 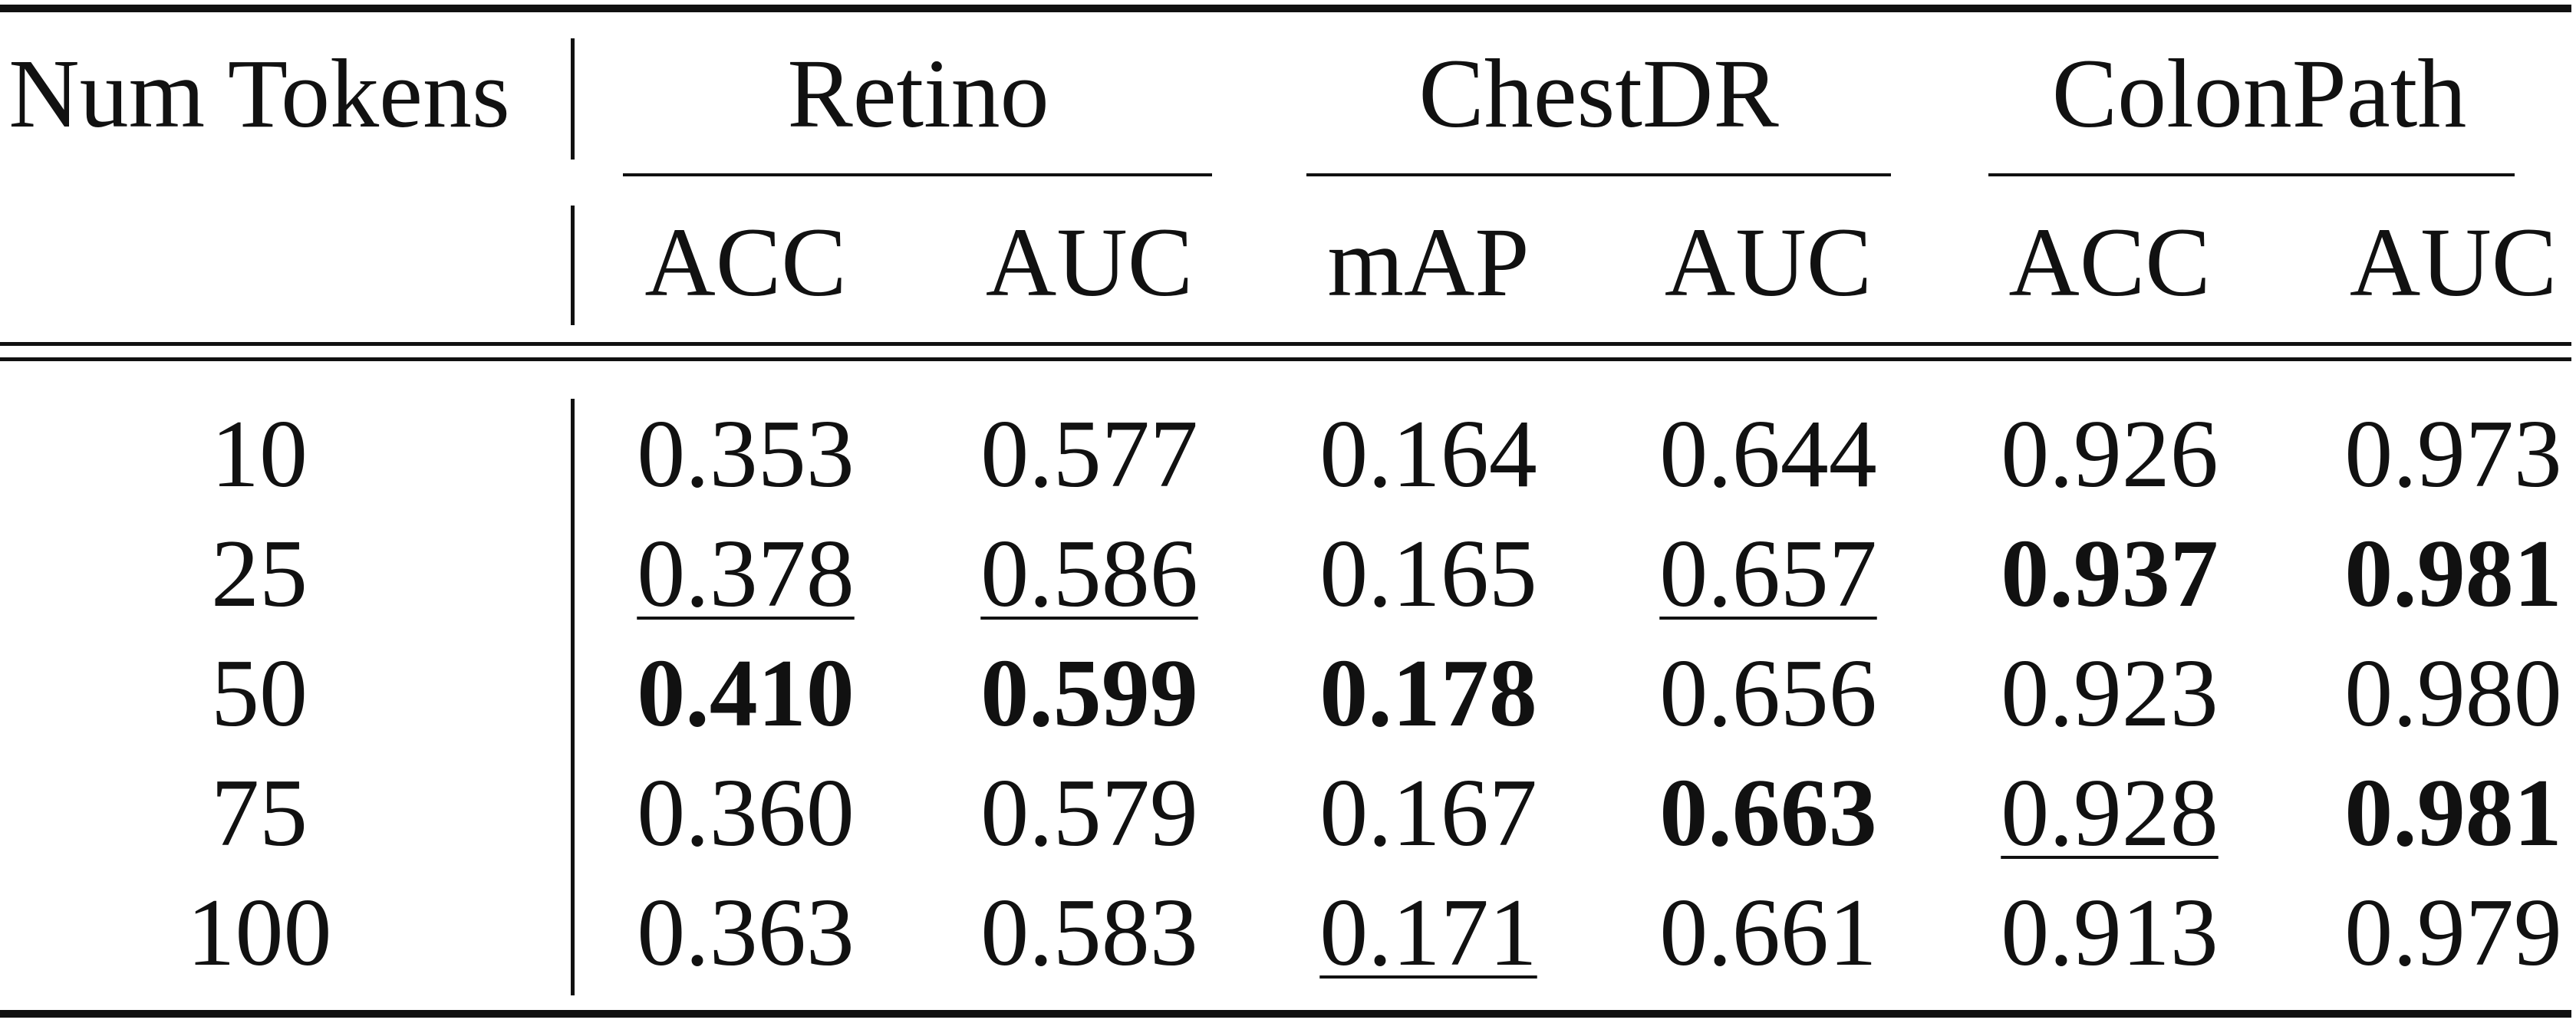 What do you see at coordinates (1285, 359) in the screenshot?
I see `header-double-rule-bottom` at bounding box center [1285, 359].